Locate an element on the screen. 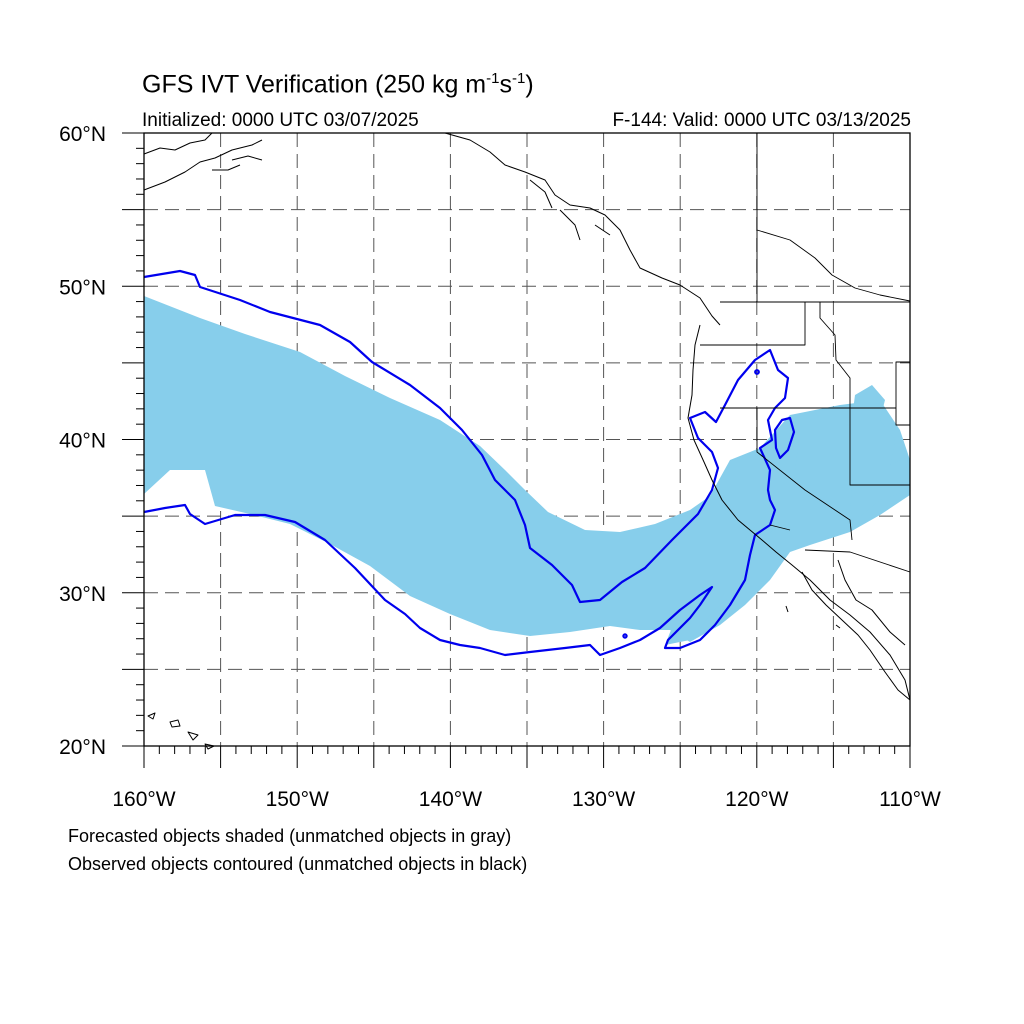 This screenshot has height=1024, width=1024. alaska-coast is located at coordinates (203, 161).